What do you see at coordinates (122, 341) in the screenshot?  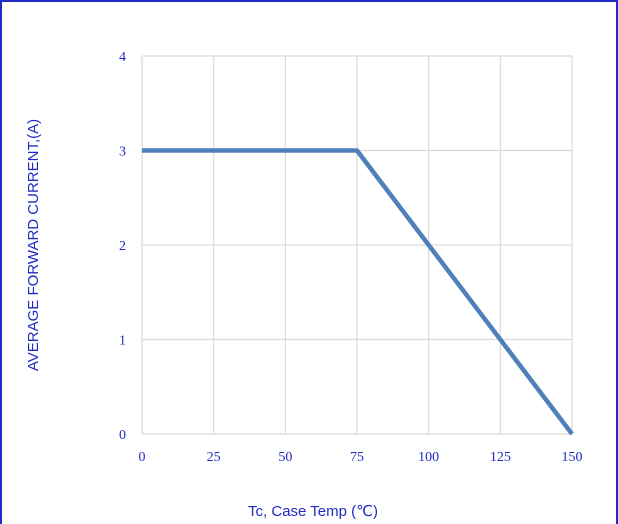 I see `y-tick-label: 1` at bounding box center [122, 341].